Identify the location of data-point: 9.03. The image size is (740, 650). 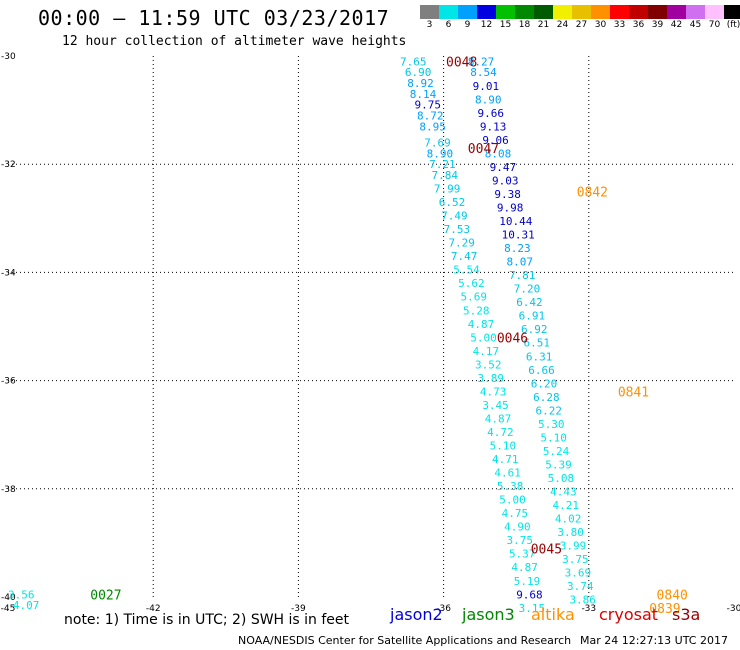
(505, 180).